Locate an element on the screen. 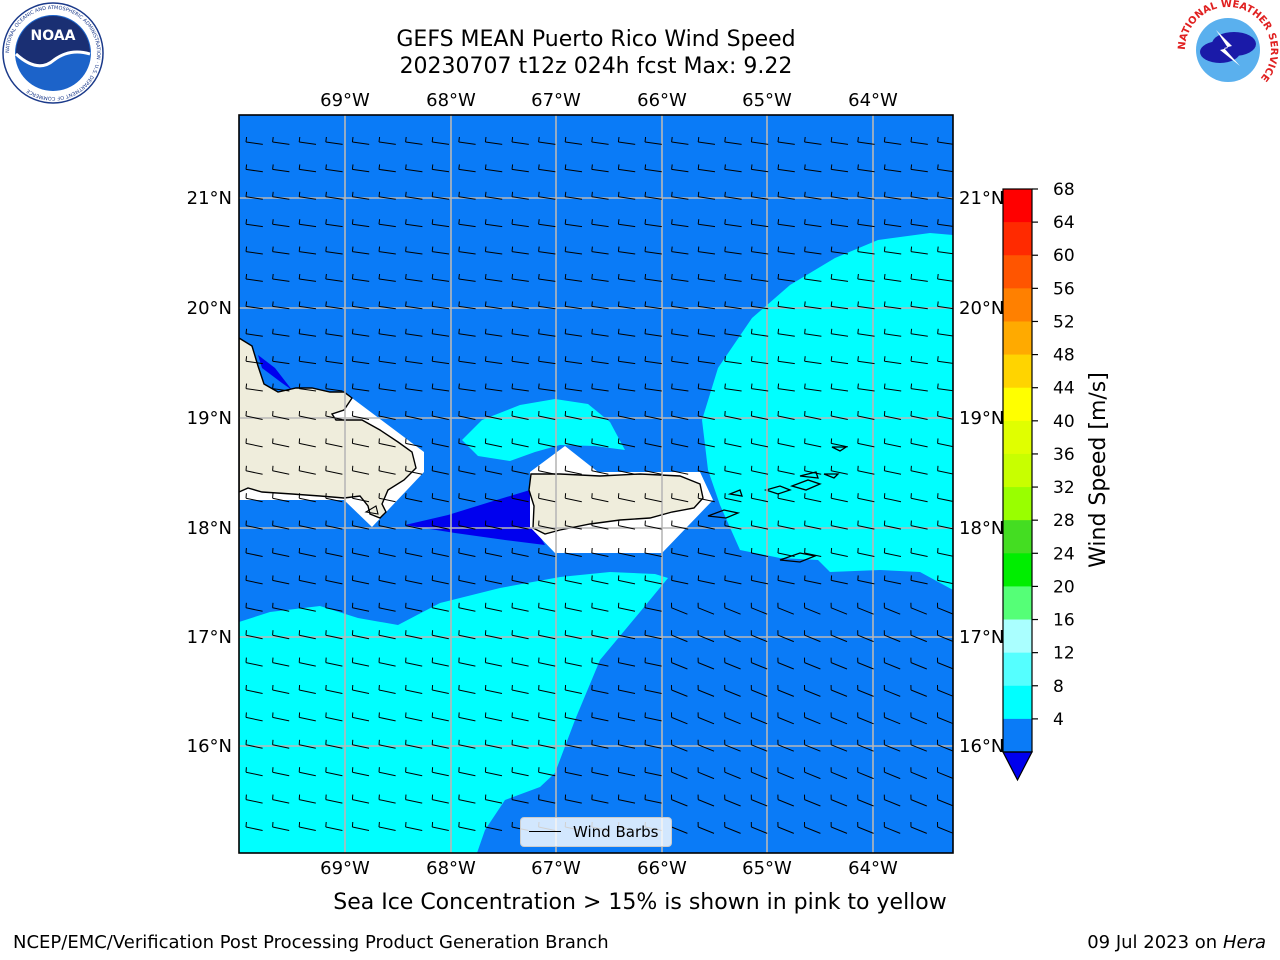  lon-tick-label-bottom: 65°W is located at coordinates (767, 868).